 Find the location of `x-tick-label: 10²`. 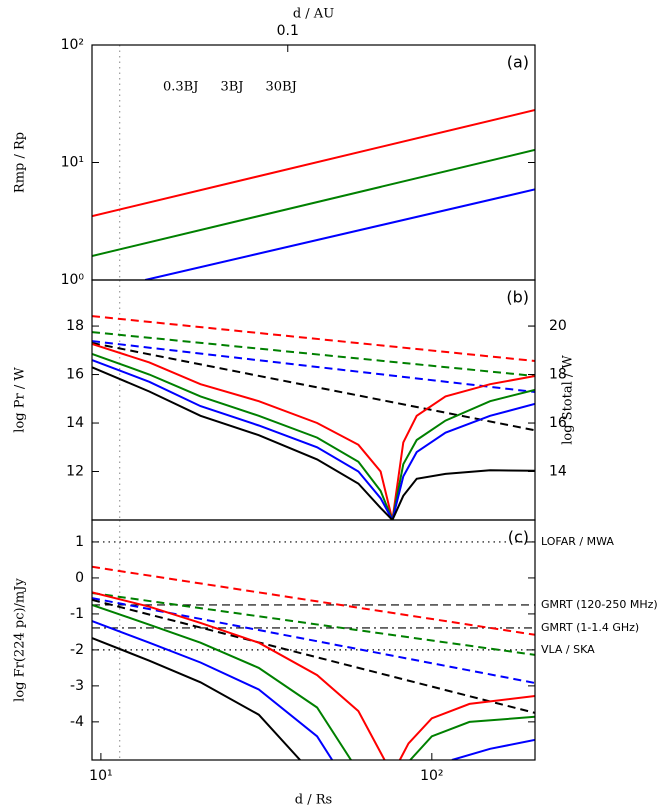

x-tick-label: 10² is located at coordinates (431, 776).